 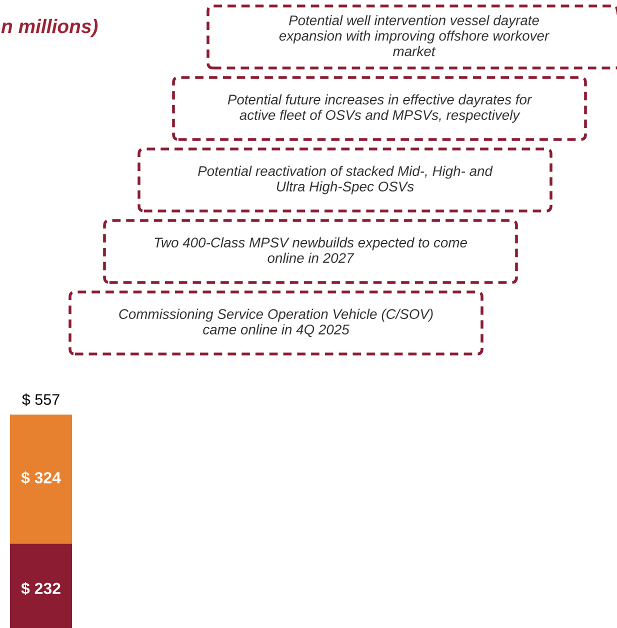 I want to click on text: Commissioning Service Operation Vehicle (C/SOV) came online in 4Q 2025, so click(x=276, y=322).